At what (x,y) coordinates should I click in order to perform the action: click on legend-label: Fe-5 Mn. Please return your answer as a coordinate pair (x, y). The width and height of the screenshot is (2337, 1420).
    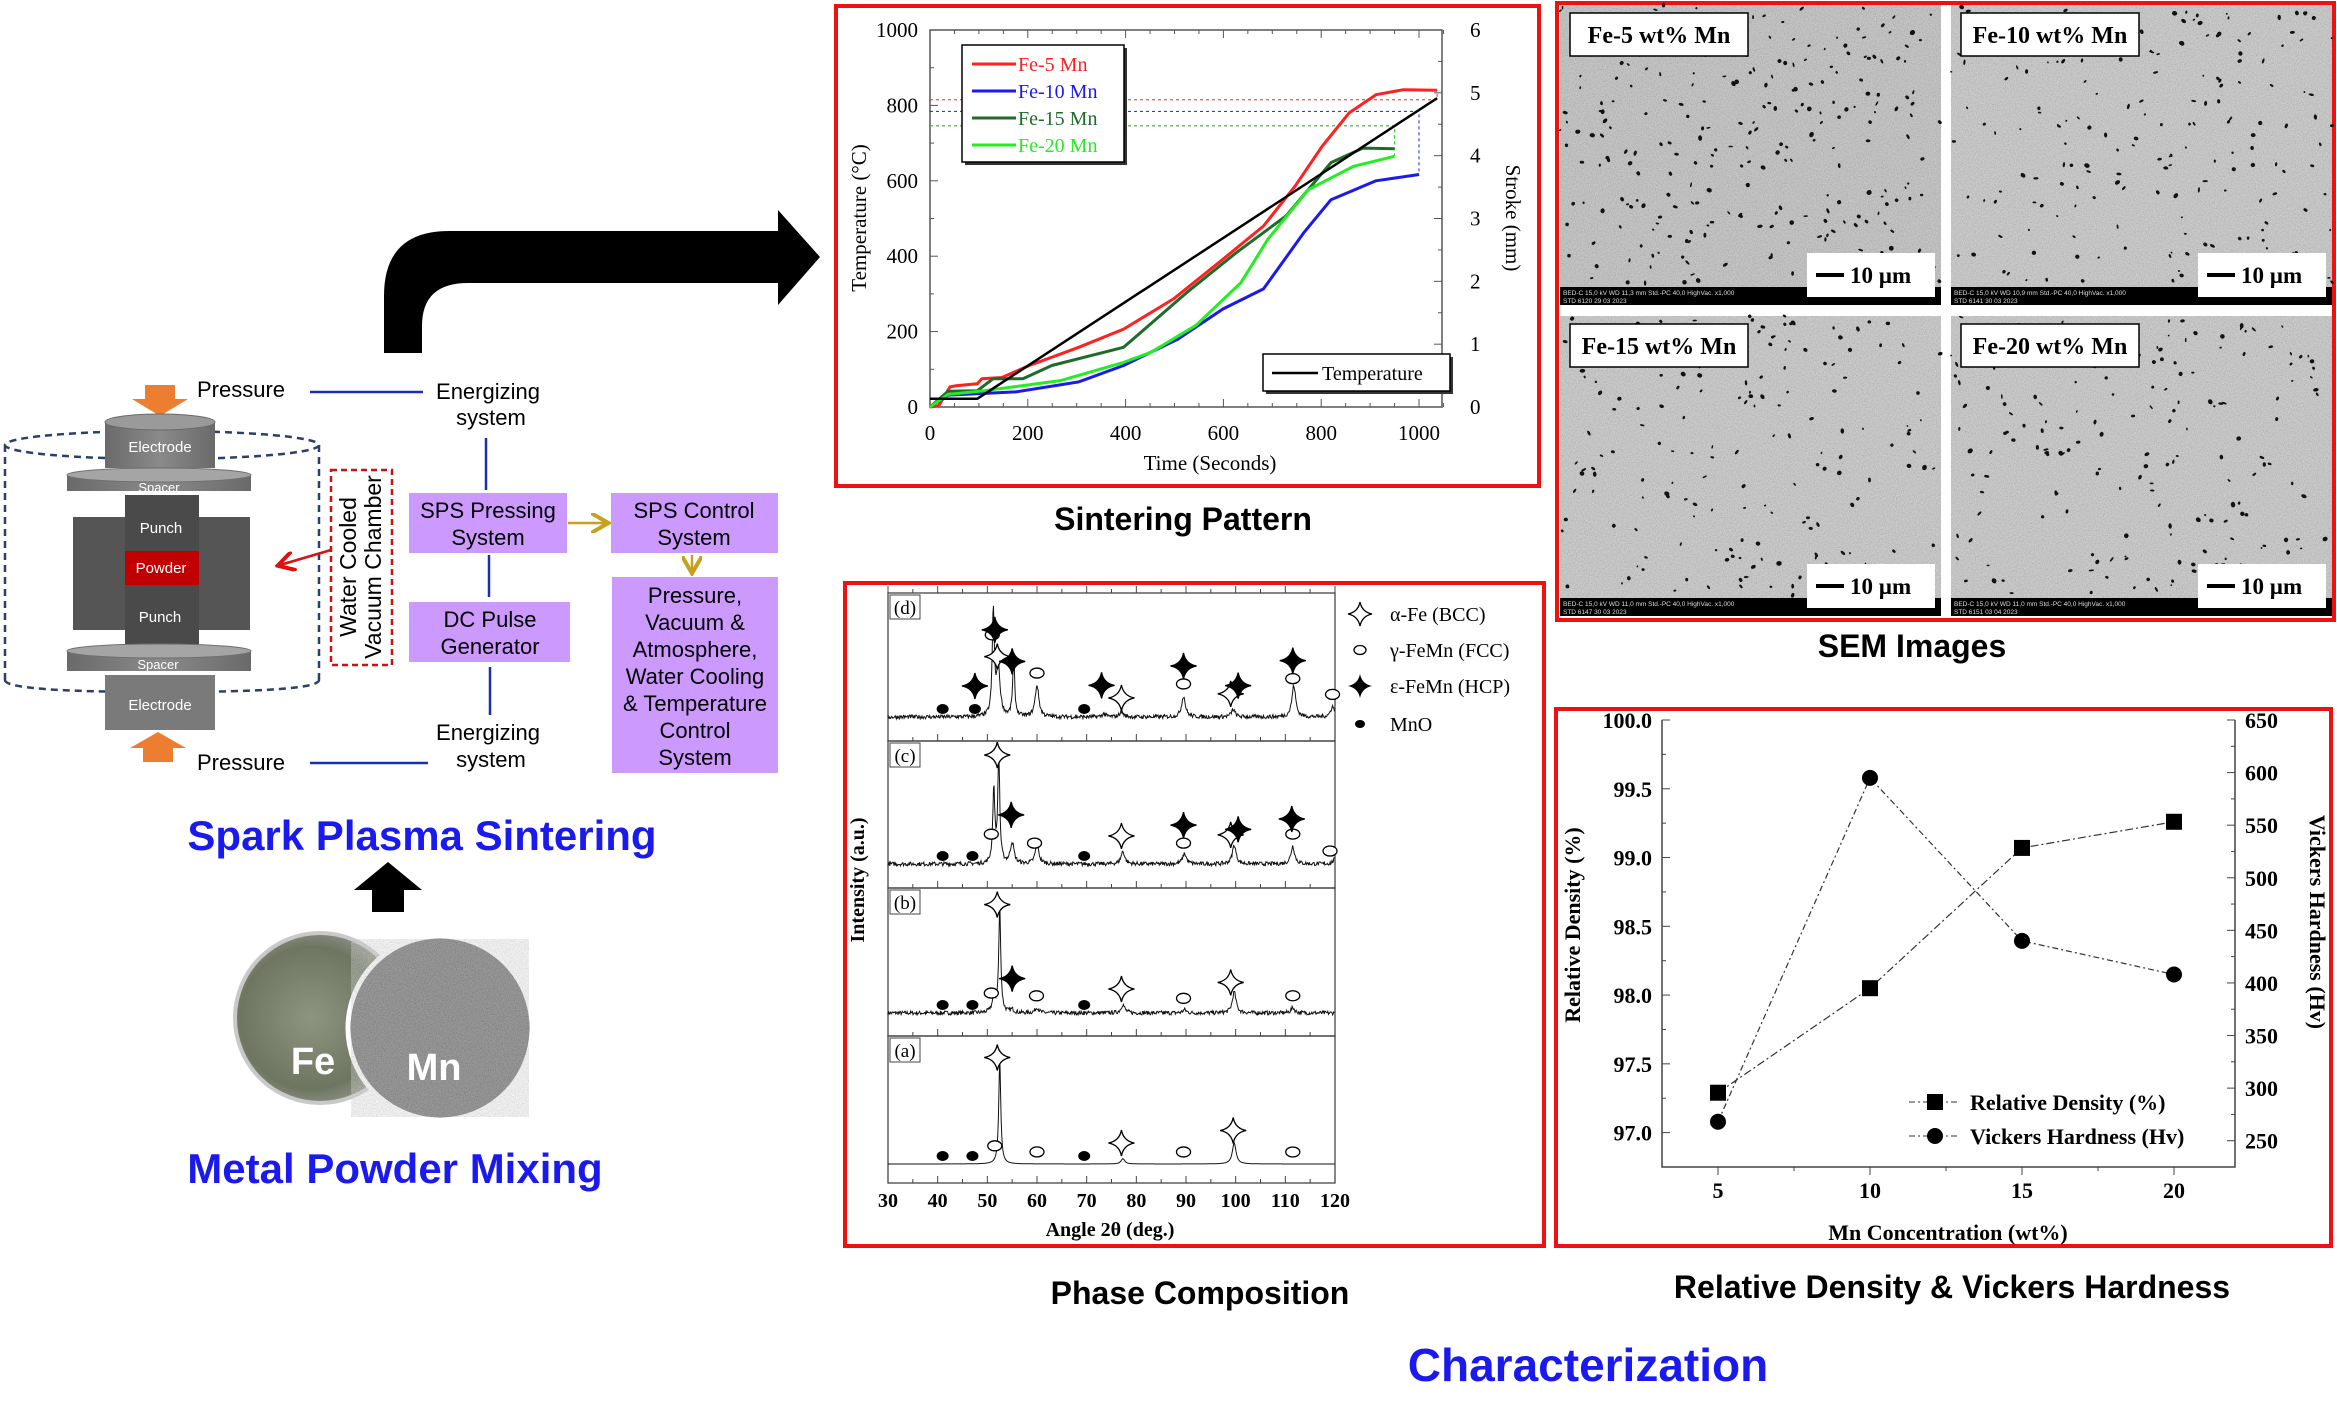
    Looking at the image, I should click on (1052, 65).